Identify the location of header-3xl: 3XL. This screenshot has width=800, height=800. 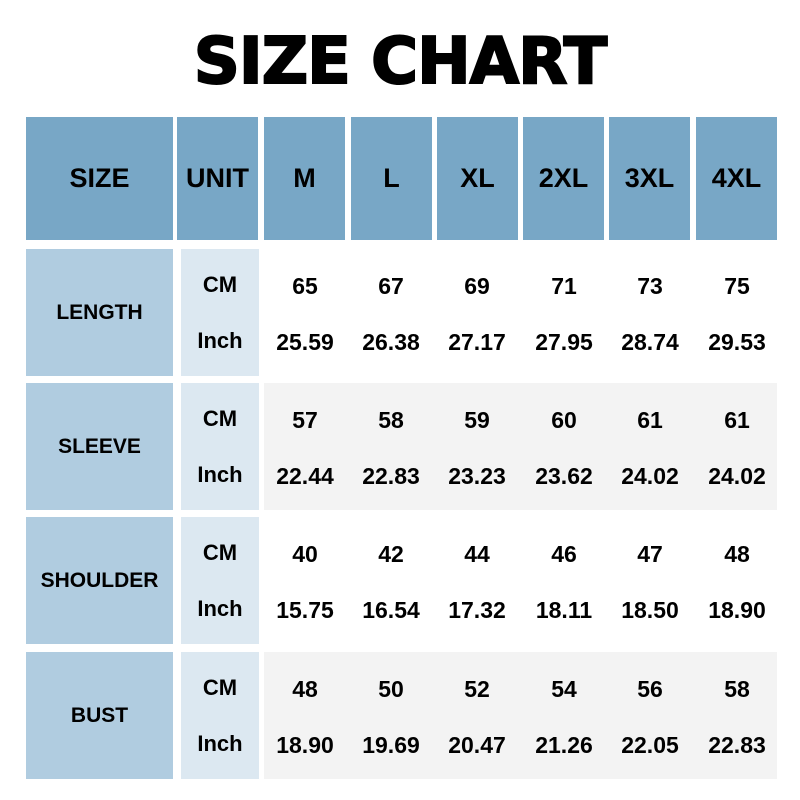
(649, 178).